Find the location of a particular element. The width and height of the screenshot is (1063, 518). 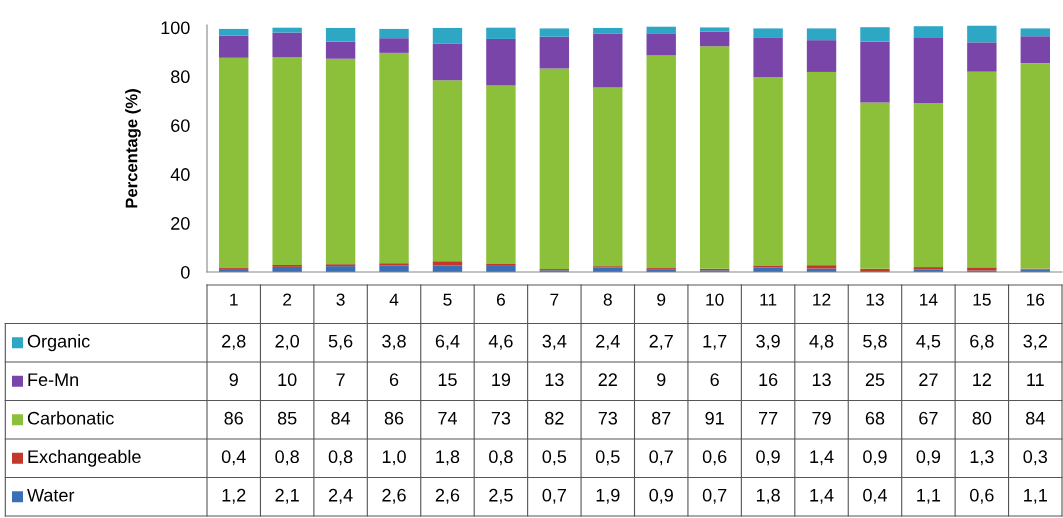

data-label: 27 is located at coordinates (928, 379).